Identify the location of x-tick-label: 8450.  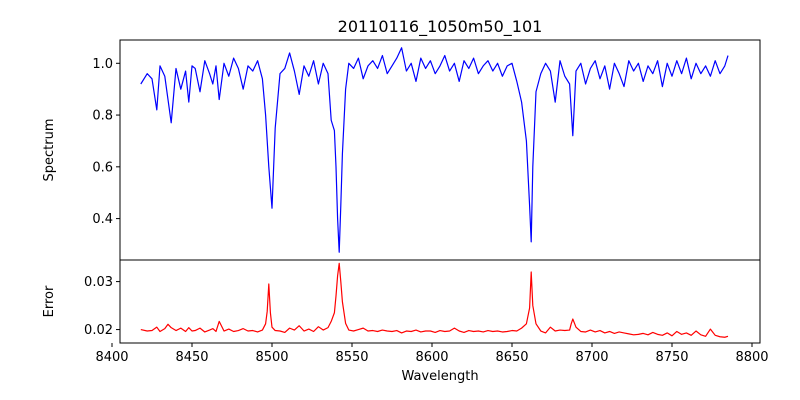
(191, 357).